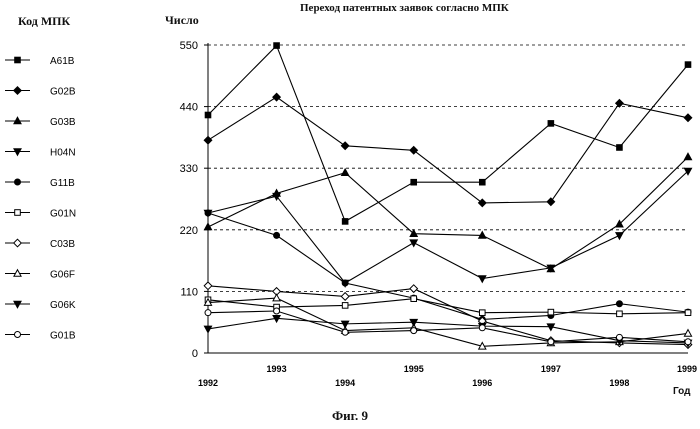 The height and width of the screenshot is (429, 700). Describe the element at coordinates (18, 243) in the screenshot. I see `legend-marker-c03b` at that location.